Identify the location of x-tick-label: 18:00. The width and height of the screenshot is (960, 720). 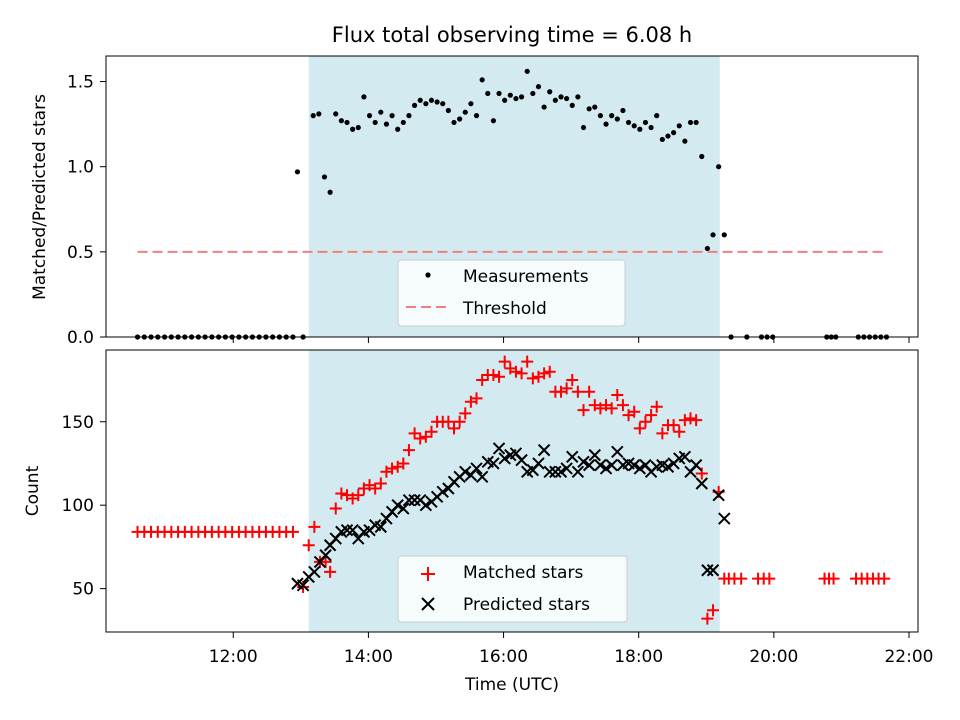
(638, 657).